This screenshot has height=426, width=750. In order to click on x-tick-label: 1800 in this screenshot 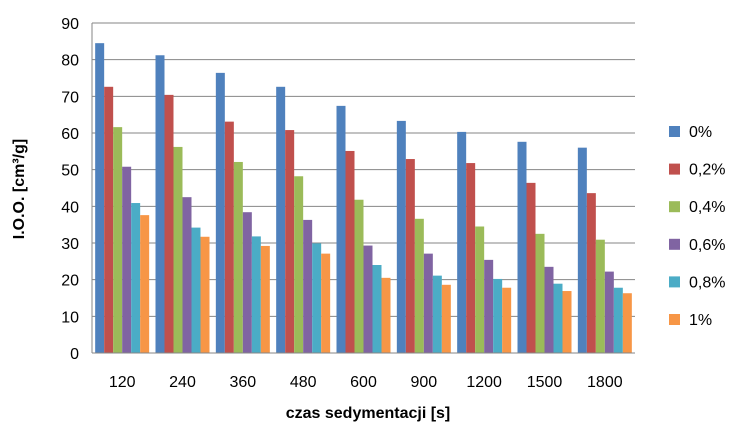, I will do `click(605, 382)`.